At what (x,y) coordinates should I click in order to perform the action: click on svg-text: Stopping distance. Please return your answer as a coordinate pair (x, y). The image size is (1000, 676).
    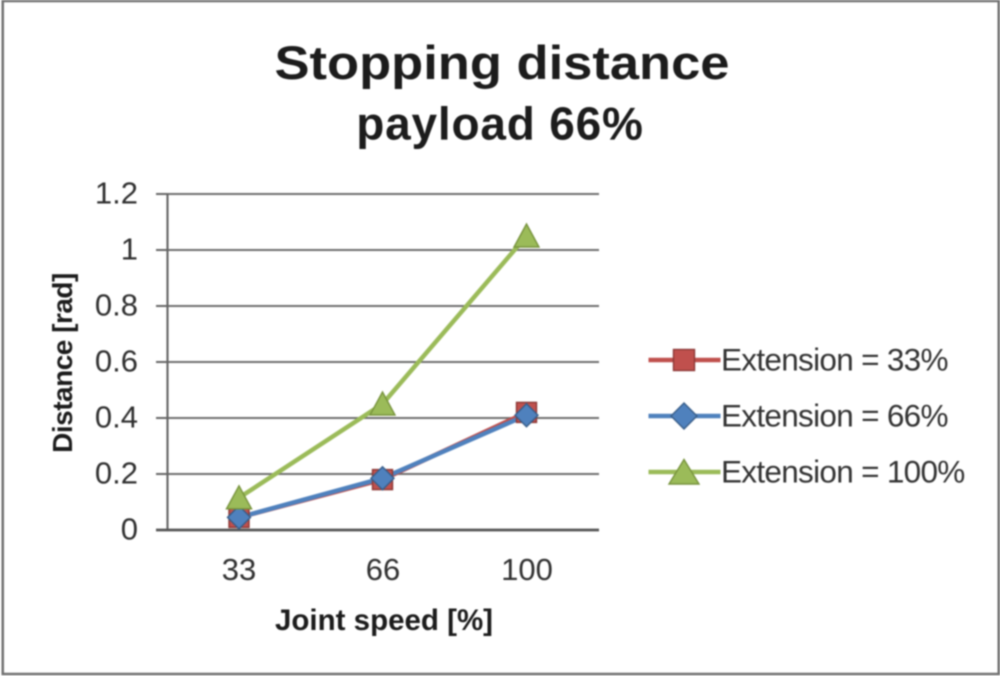
    Looking at the image, I should click on (502, 62).